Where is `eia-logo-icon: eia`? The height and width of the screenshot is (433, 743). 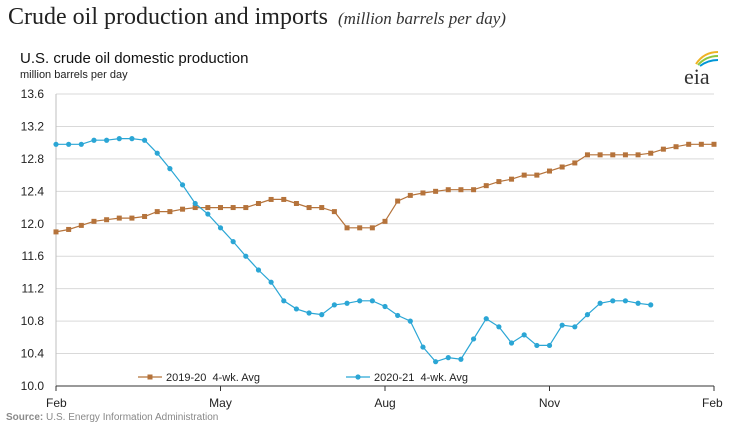 eia-logo-icon: eia is located at coordinates (701, 69).